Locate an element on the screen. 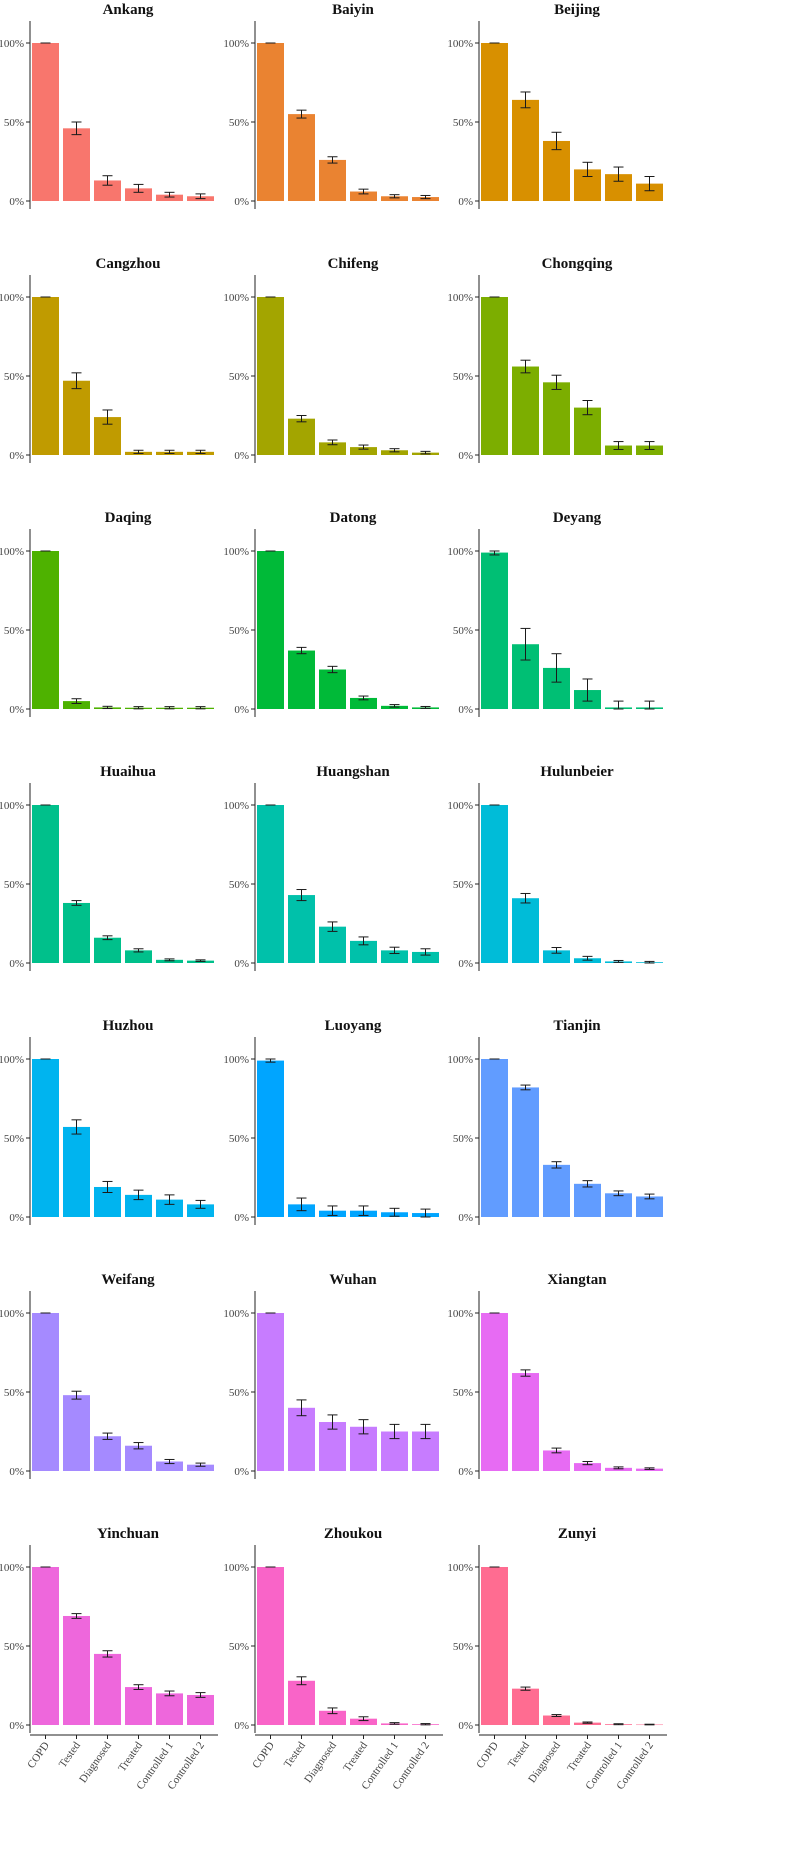  facet-panel-cangzhou: Cangzhou 0% 50% 100% is located at coordinates (107, 359).